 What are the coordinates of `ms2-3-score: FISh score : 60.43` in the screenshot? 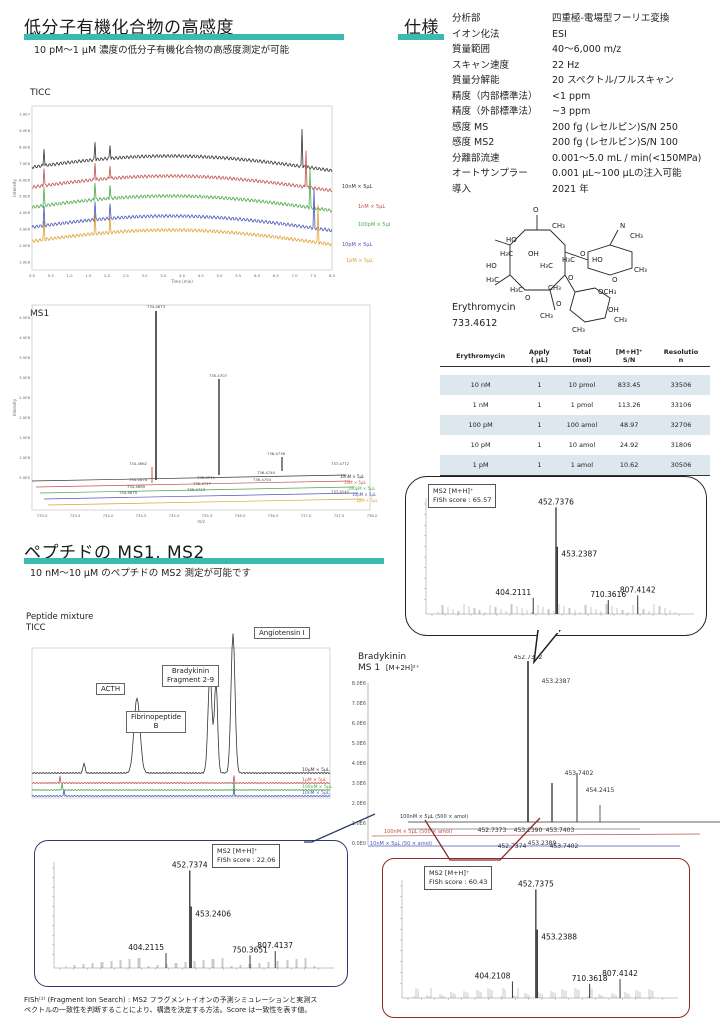 It's located at (458, 882).